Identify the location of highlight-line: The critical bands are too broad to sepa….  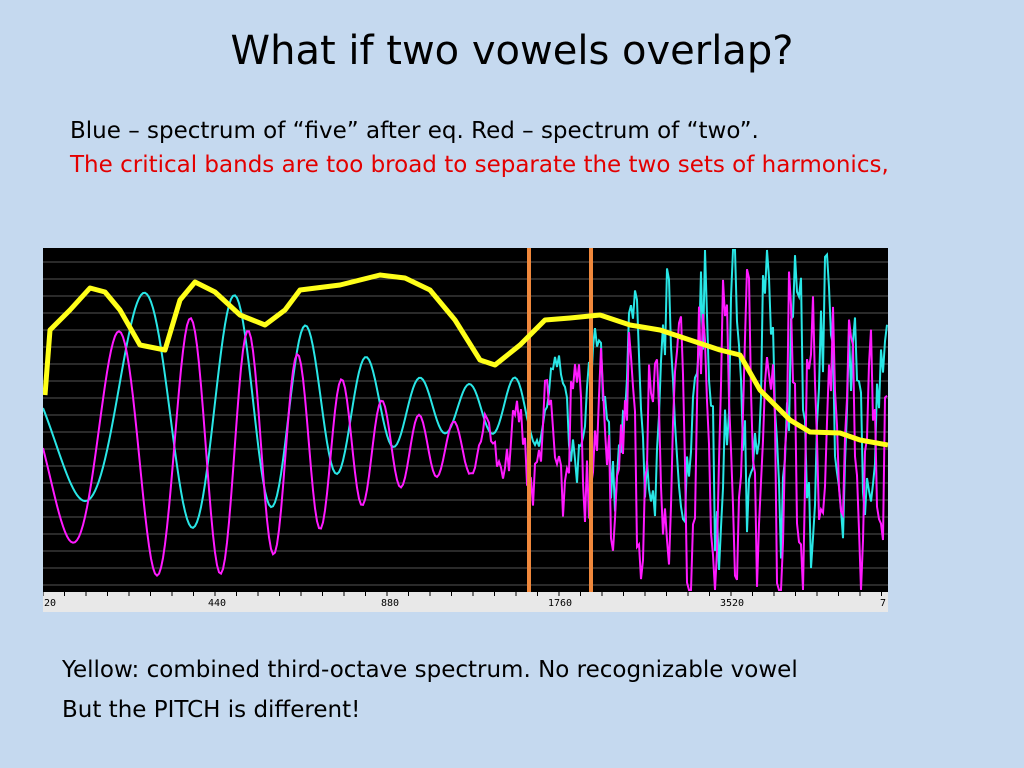
(479, 165).